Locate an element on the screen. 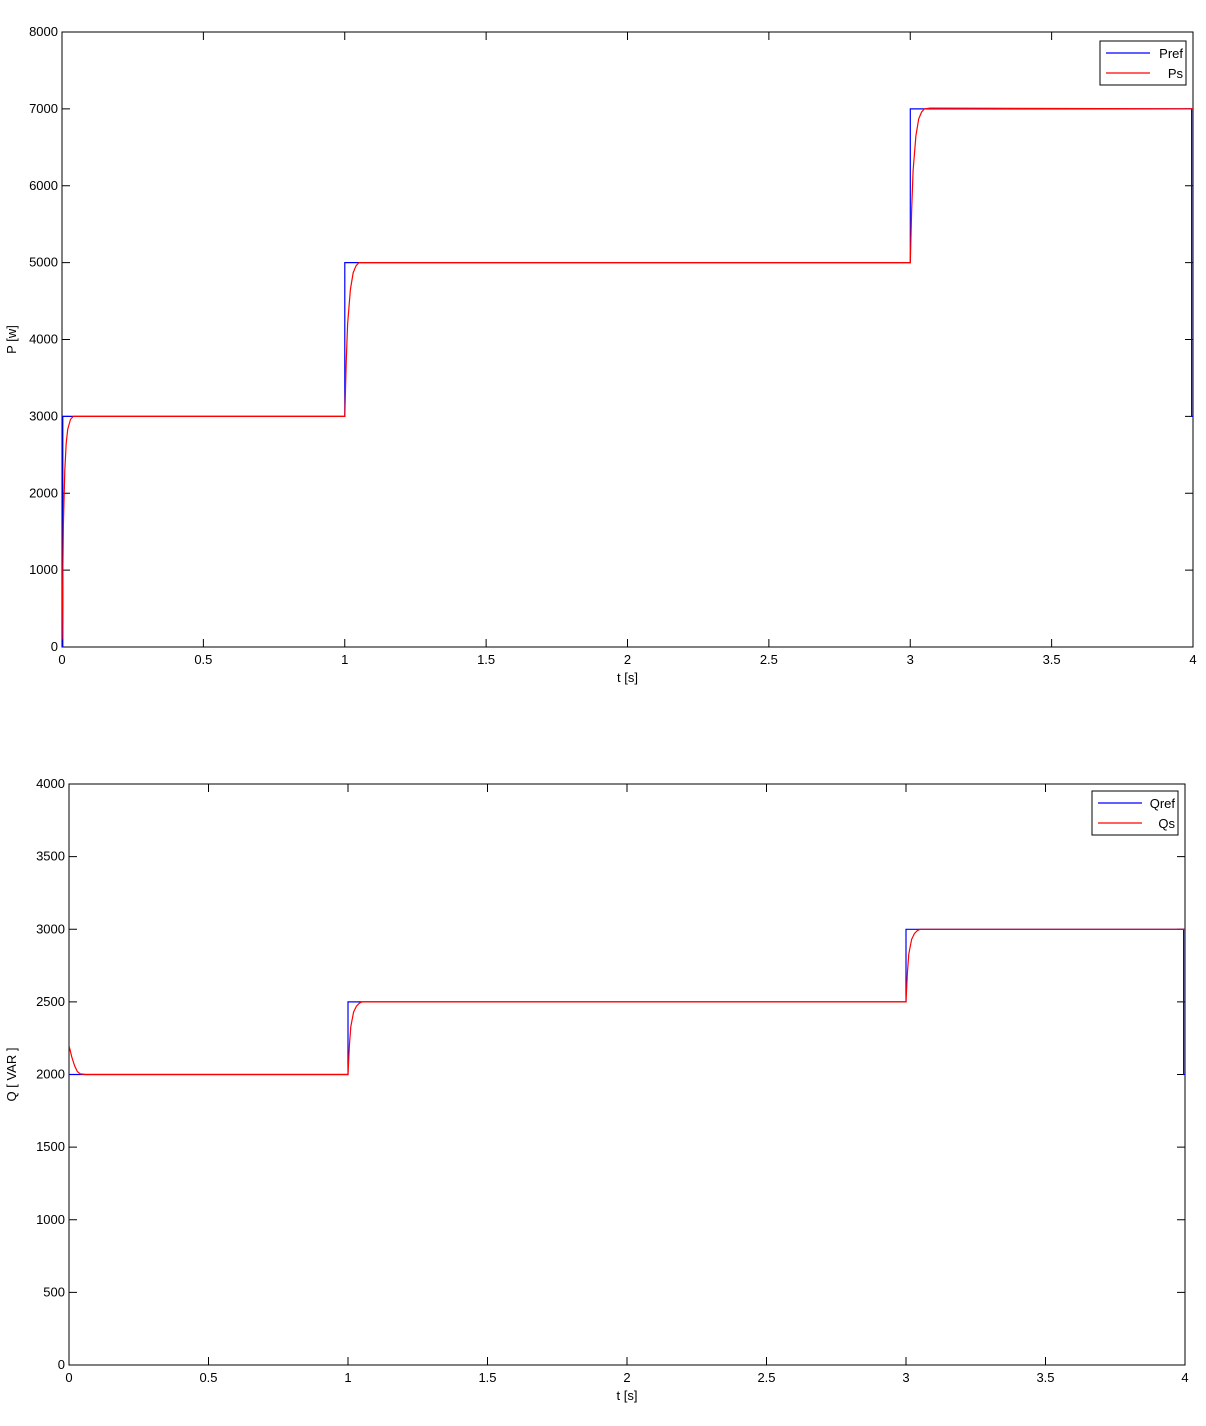 This screenshot has width=1206, height=1426. legend: Qref Qs is located at coordinates (1135, 813).